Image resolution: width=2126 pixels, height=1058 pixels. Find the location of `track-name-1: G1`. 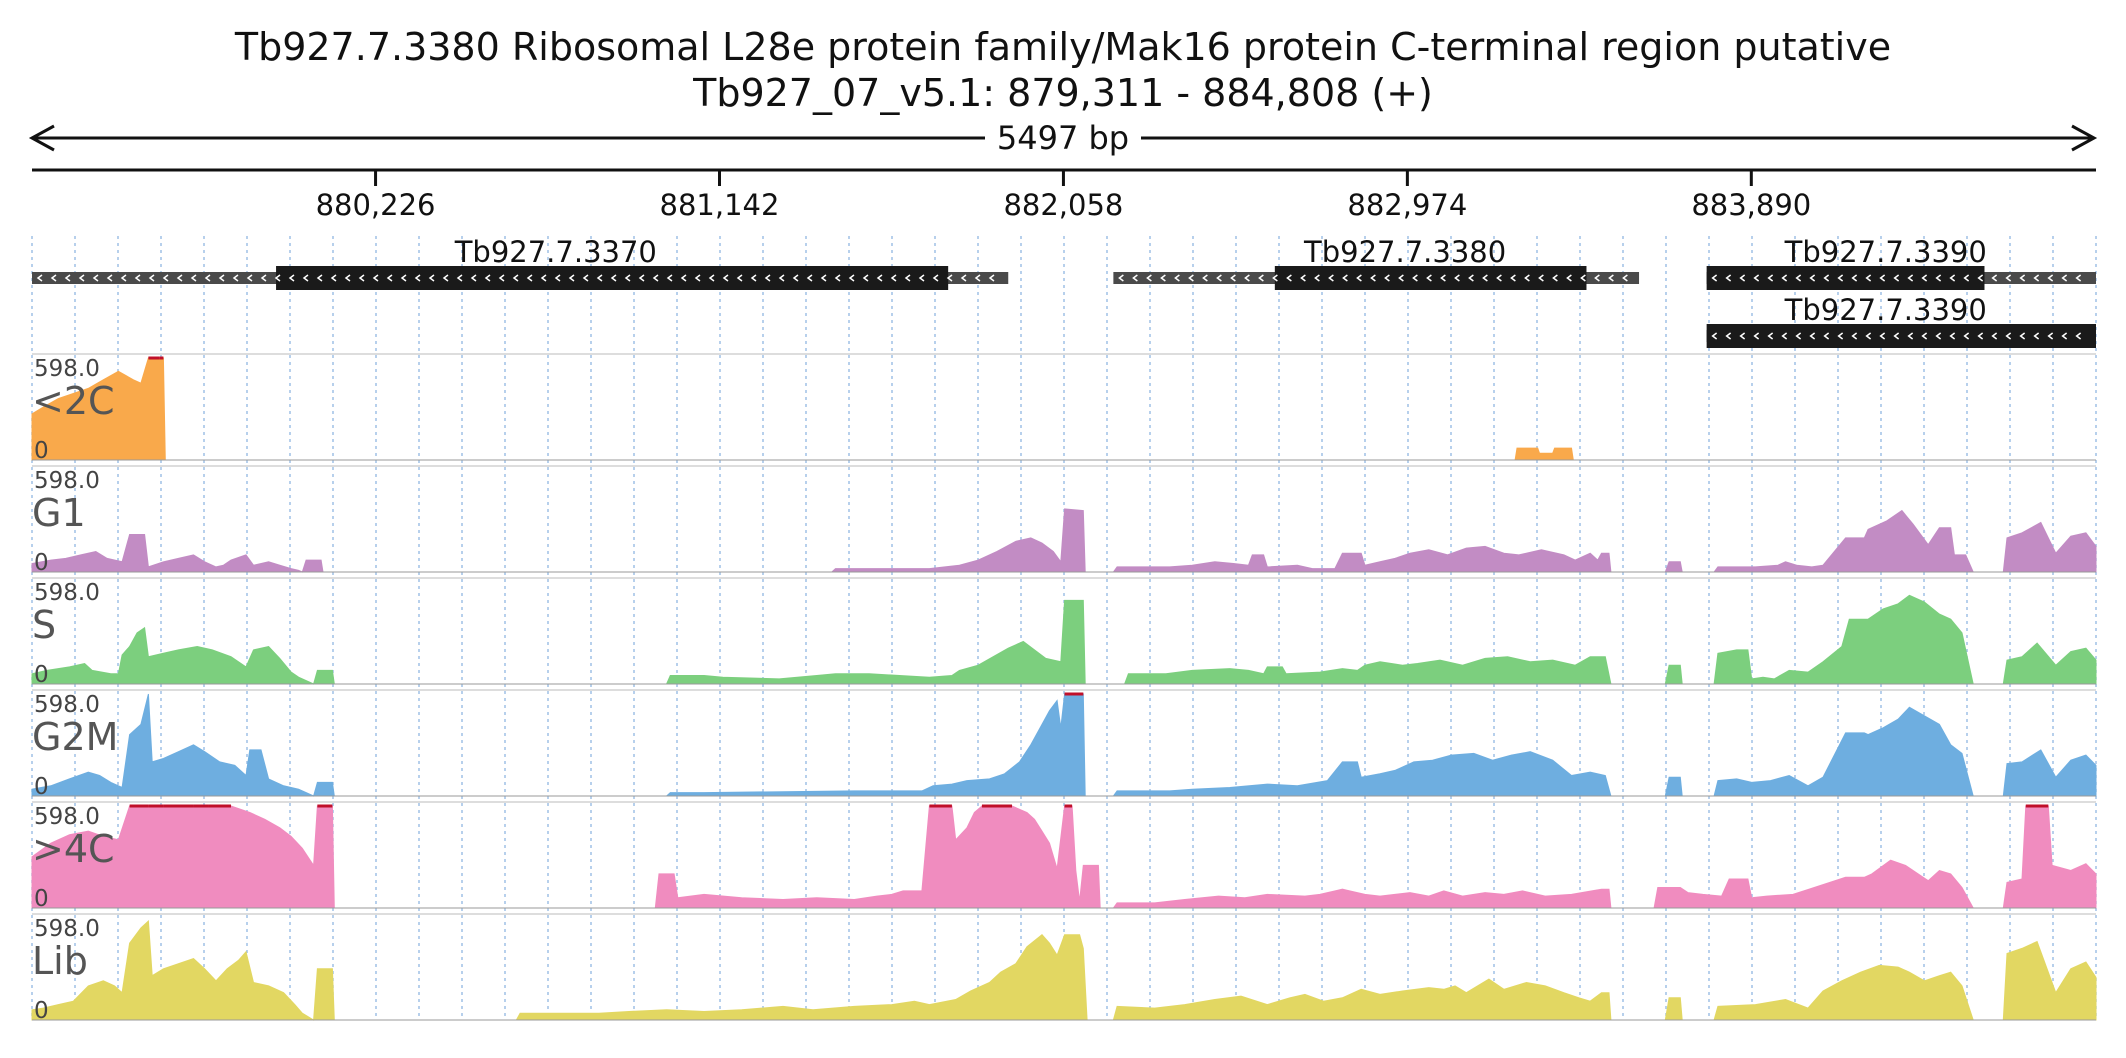

track-name-1: G1 is located at coordinates (59, 513).